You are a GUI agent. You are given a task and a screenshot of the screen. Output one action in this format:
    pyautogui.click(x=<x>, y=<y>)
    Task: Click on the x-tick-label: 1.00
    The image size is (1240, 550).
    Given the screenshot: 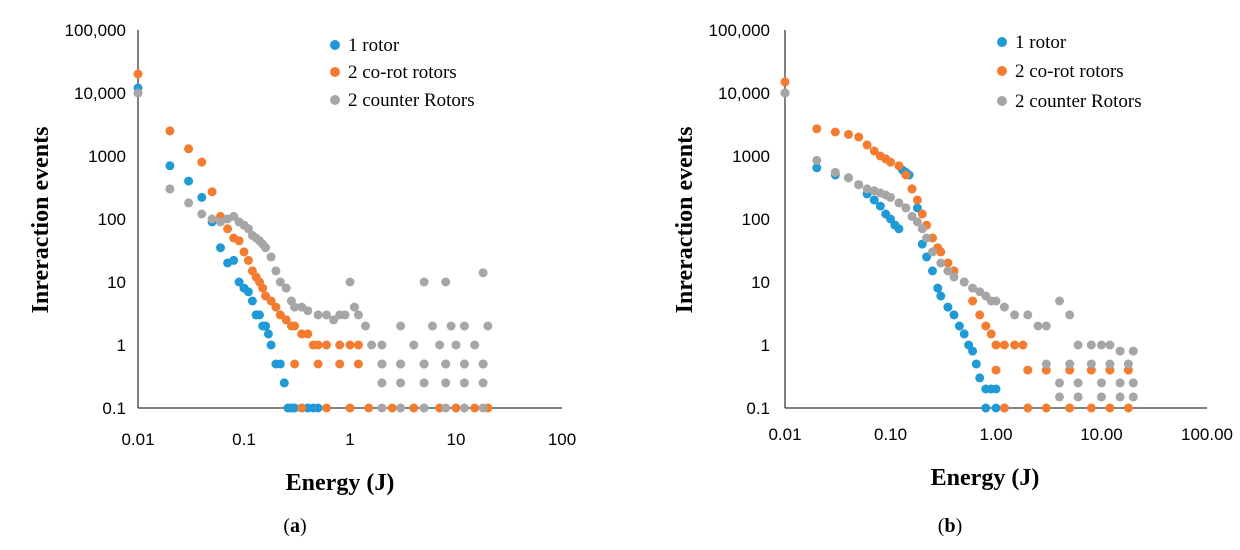 What is the action you would take?
    pyautogui.click(x=995, y=434)
    